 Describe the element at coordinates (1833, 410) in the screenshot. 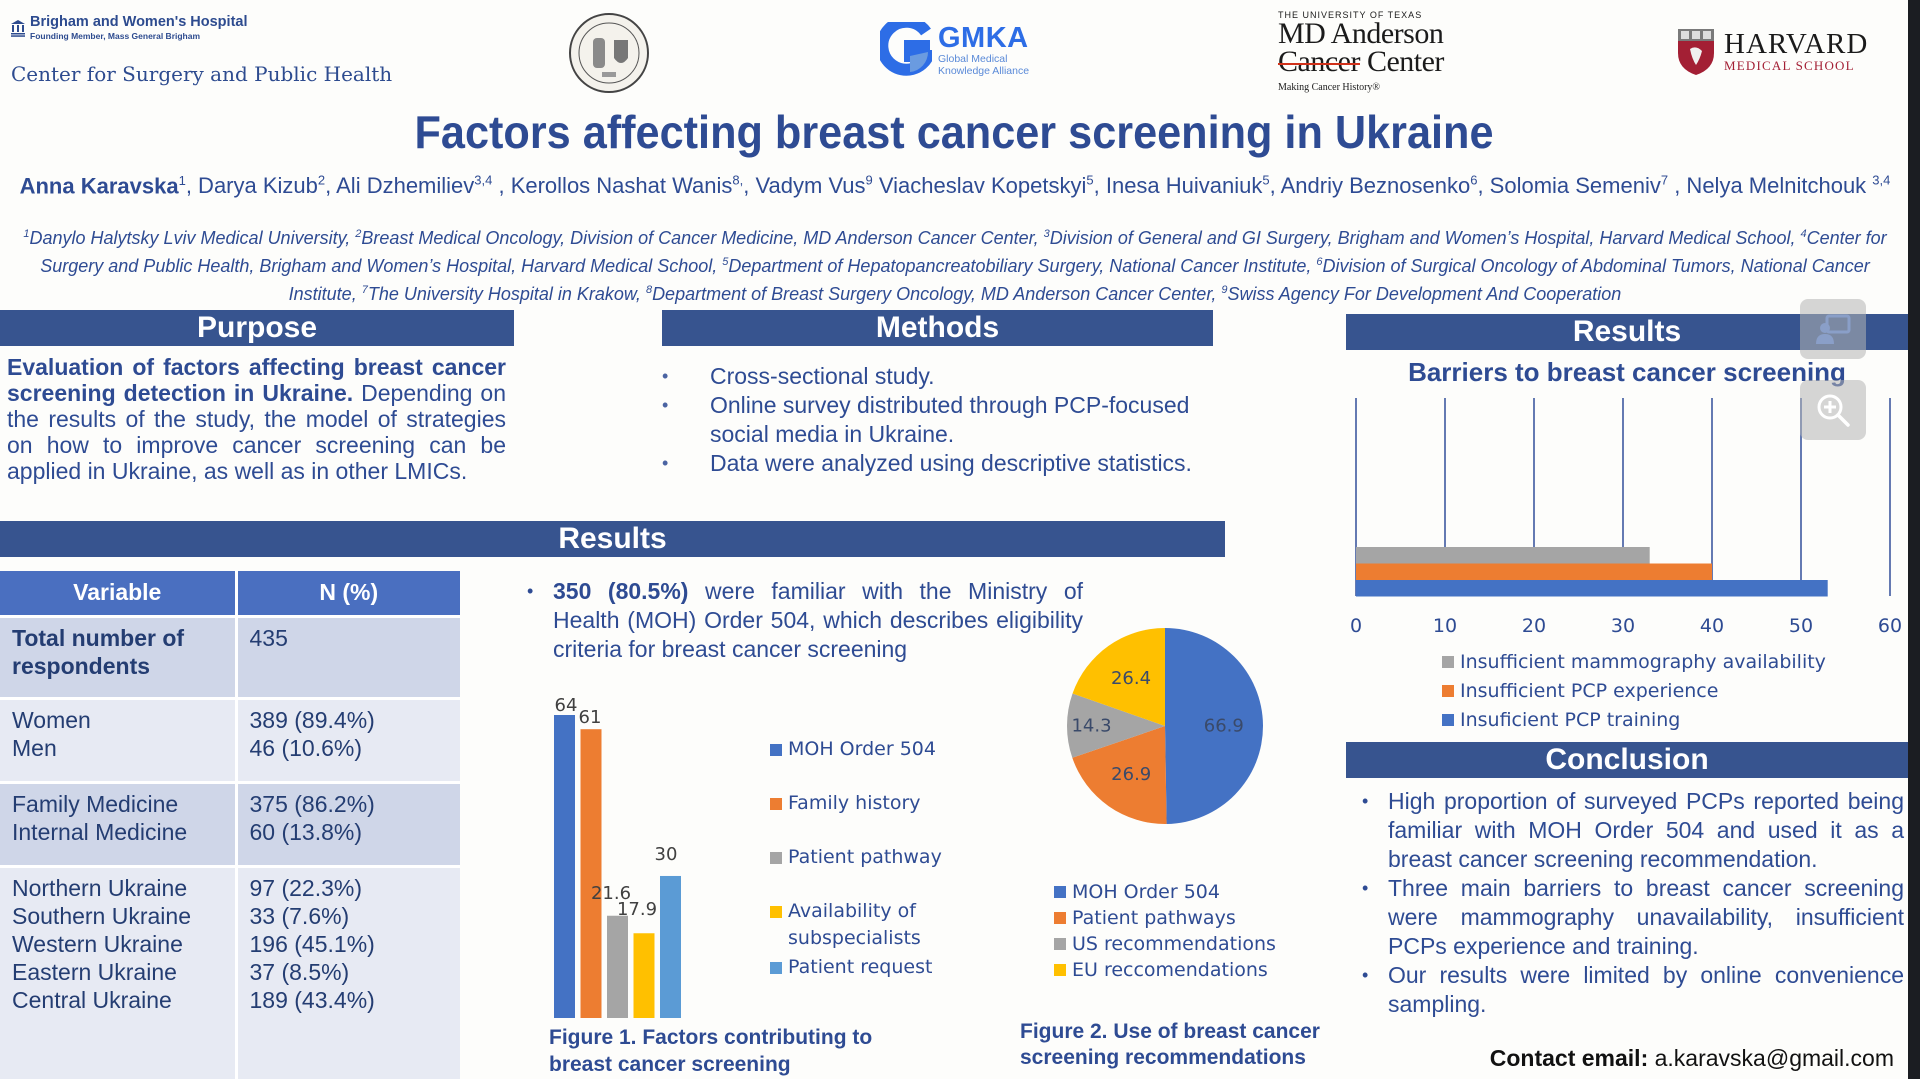

I see `zoom-in-button` at that location.